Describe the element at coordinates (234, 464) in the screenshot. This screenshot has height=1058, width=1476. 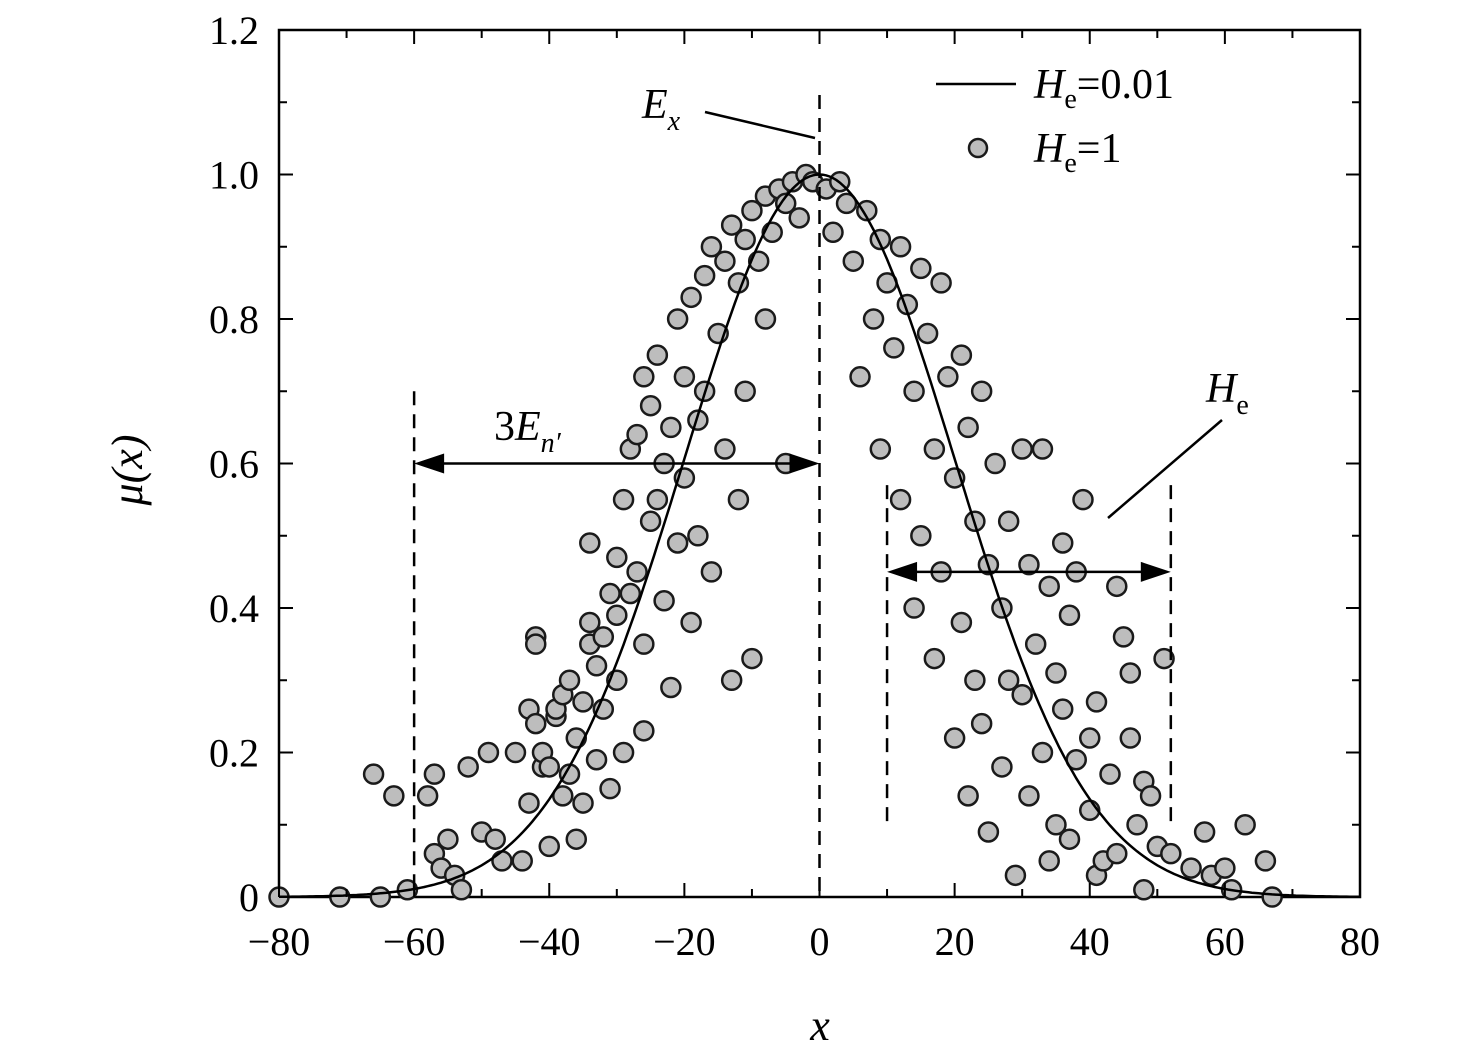
I see `y-tick-label: 0.6` at that location.